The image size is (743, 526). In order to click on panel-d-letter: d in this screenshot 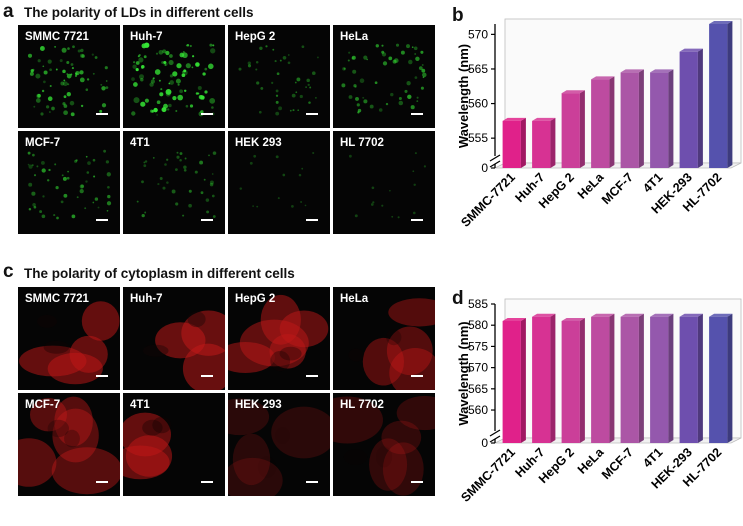, I will do `click(458, 298)`.